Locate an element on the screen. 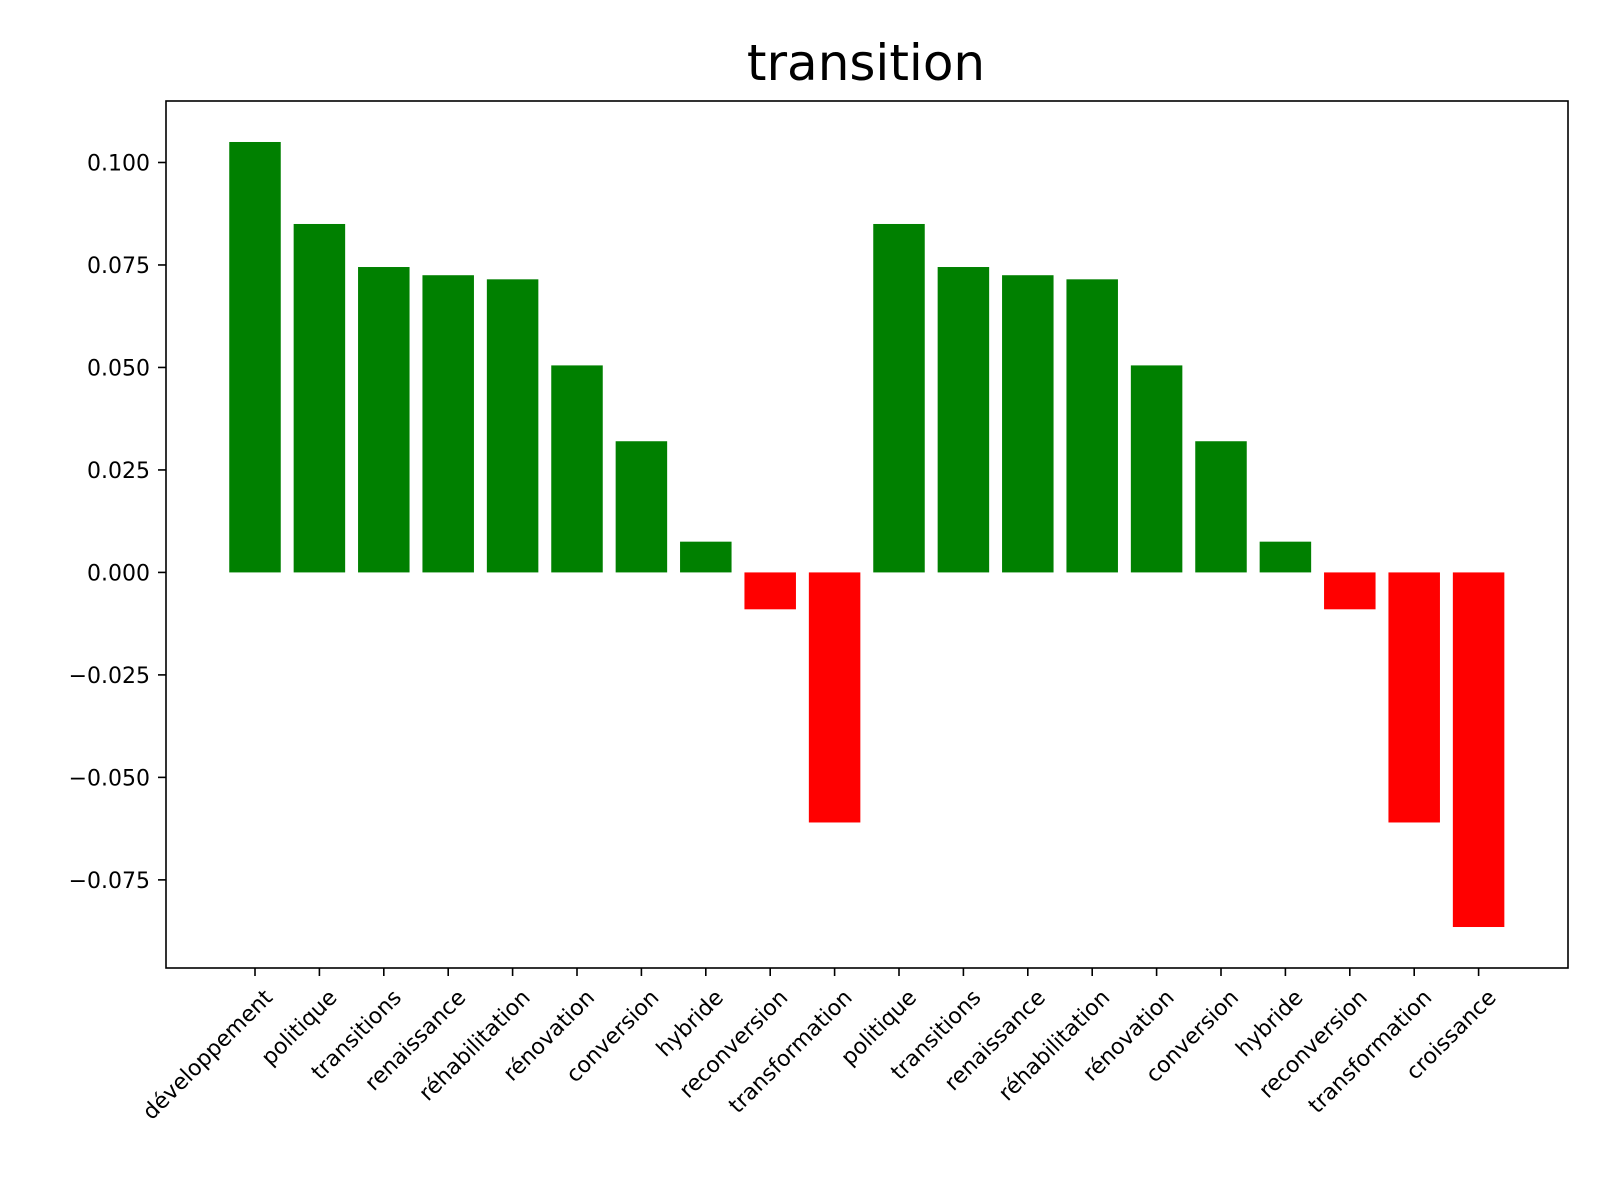 The width and height of the screenshot is (1600, 1200). x-tick-label: développement is located at coordinates (208, 1055).